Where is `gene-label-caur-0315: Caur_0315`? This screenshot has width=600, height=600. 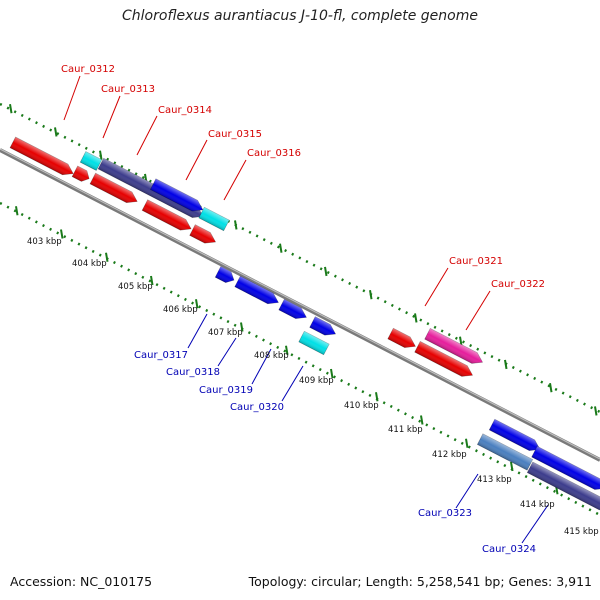 gene-label-caur-0315: Caur_0315 is located at coordinates (235, 134).